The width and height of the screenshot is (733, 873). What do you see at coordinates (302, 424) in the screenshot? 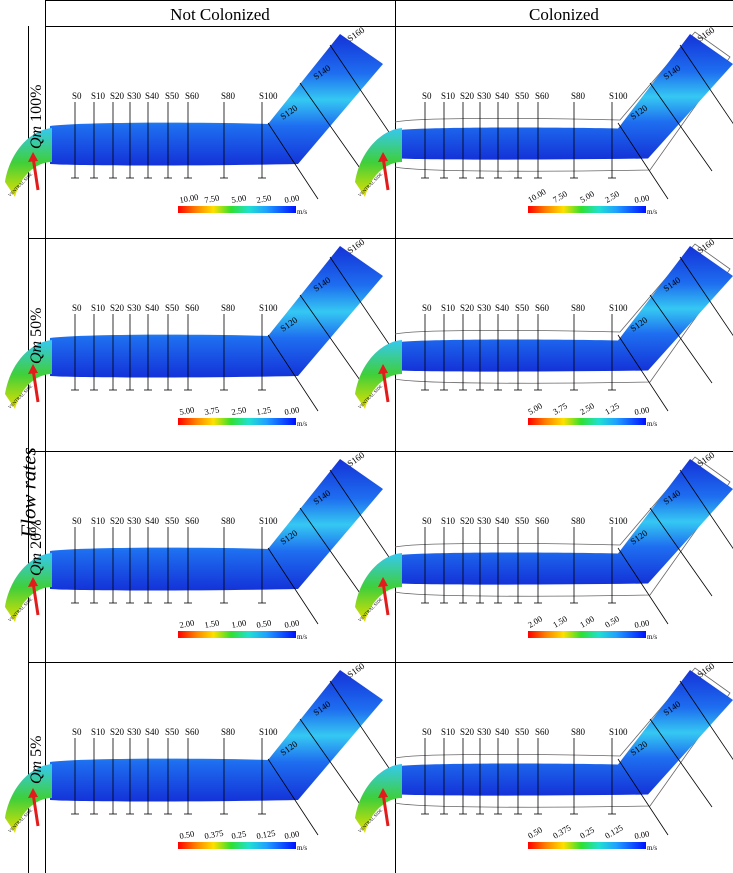
I see `unit-label: m/s` at bounding box center [302, 424].